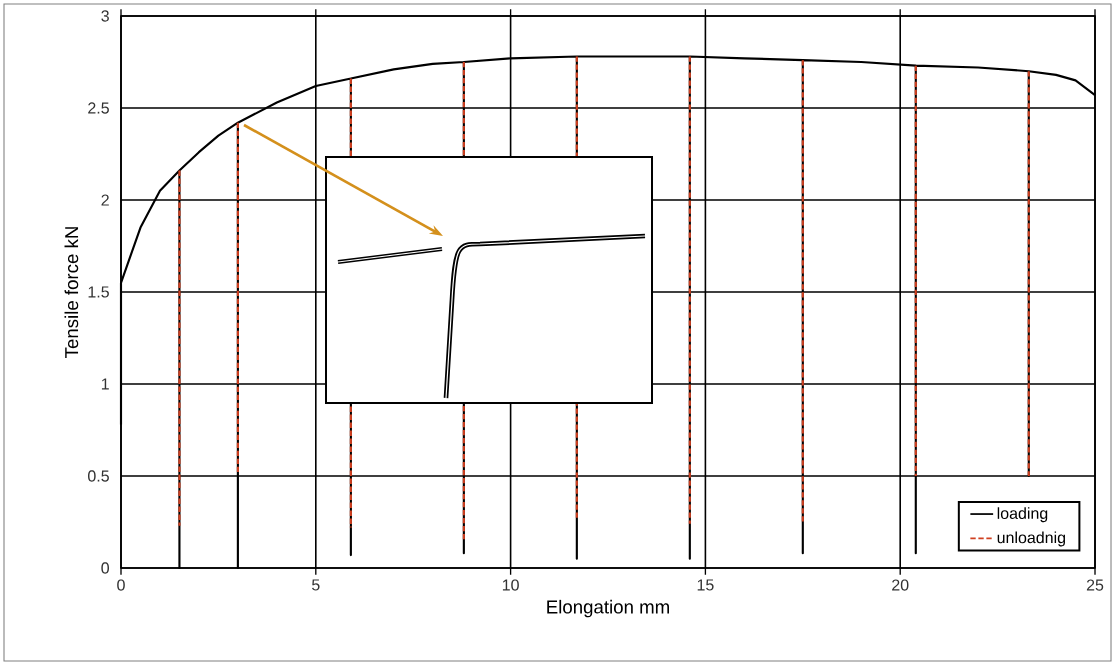 The width and height of the screenshot is (1115, 665). Describe the element at coordinates (608, 608) in the screenshot. I see `x-axis-title: Elongation mm` at that location.